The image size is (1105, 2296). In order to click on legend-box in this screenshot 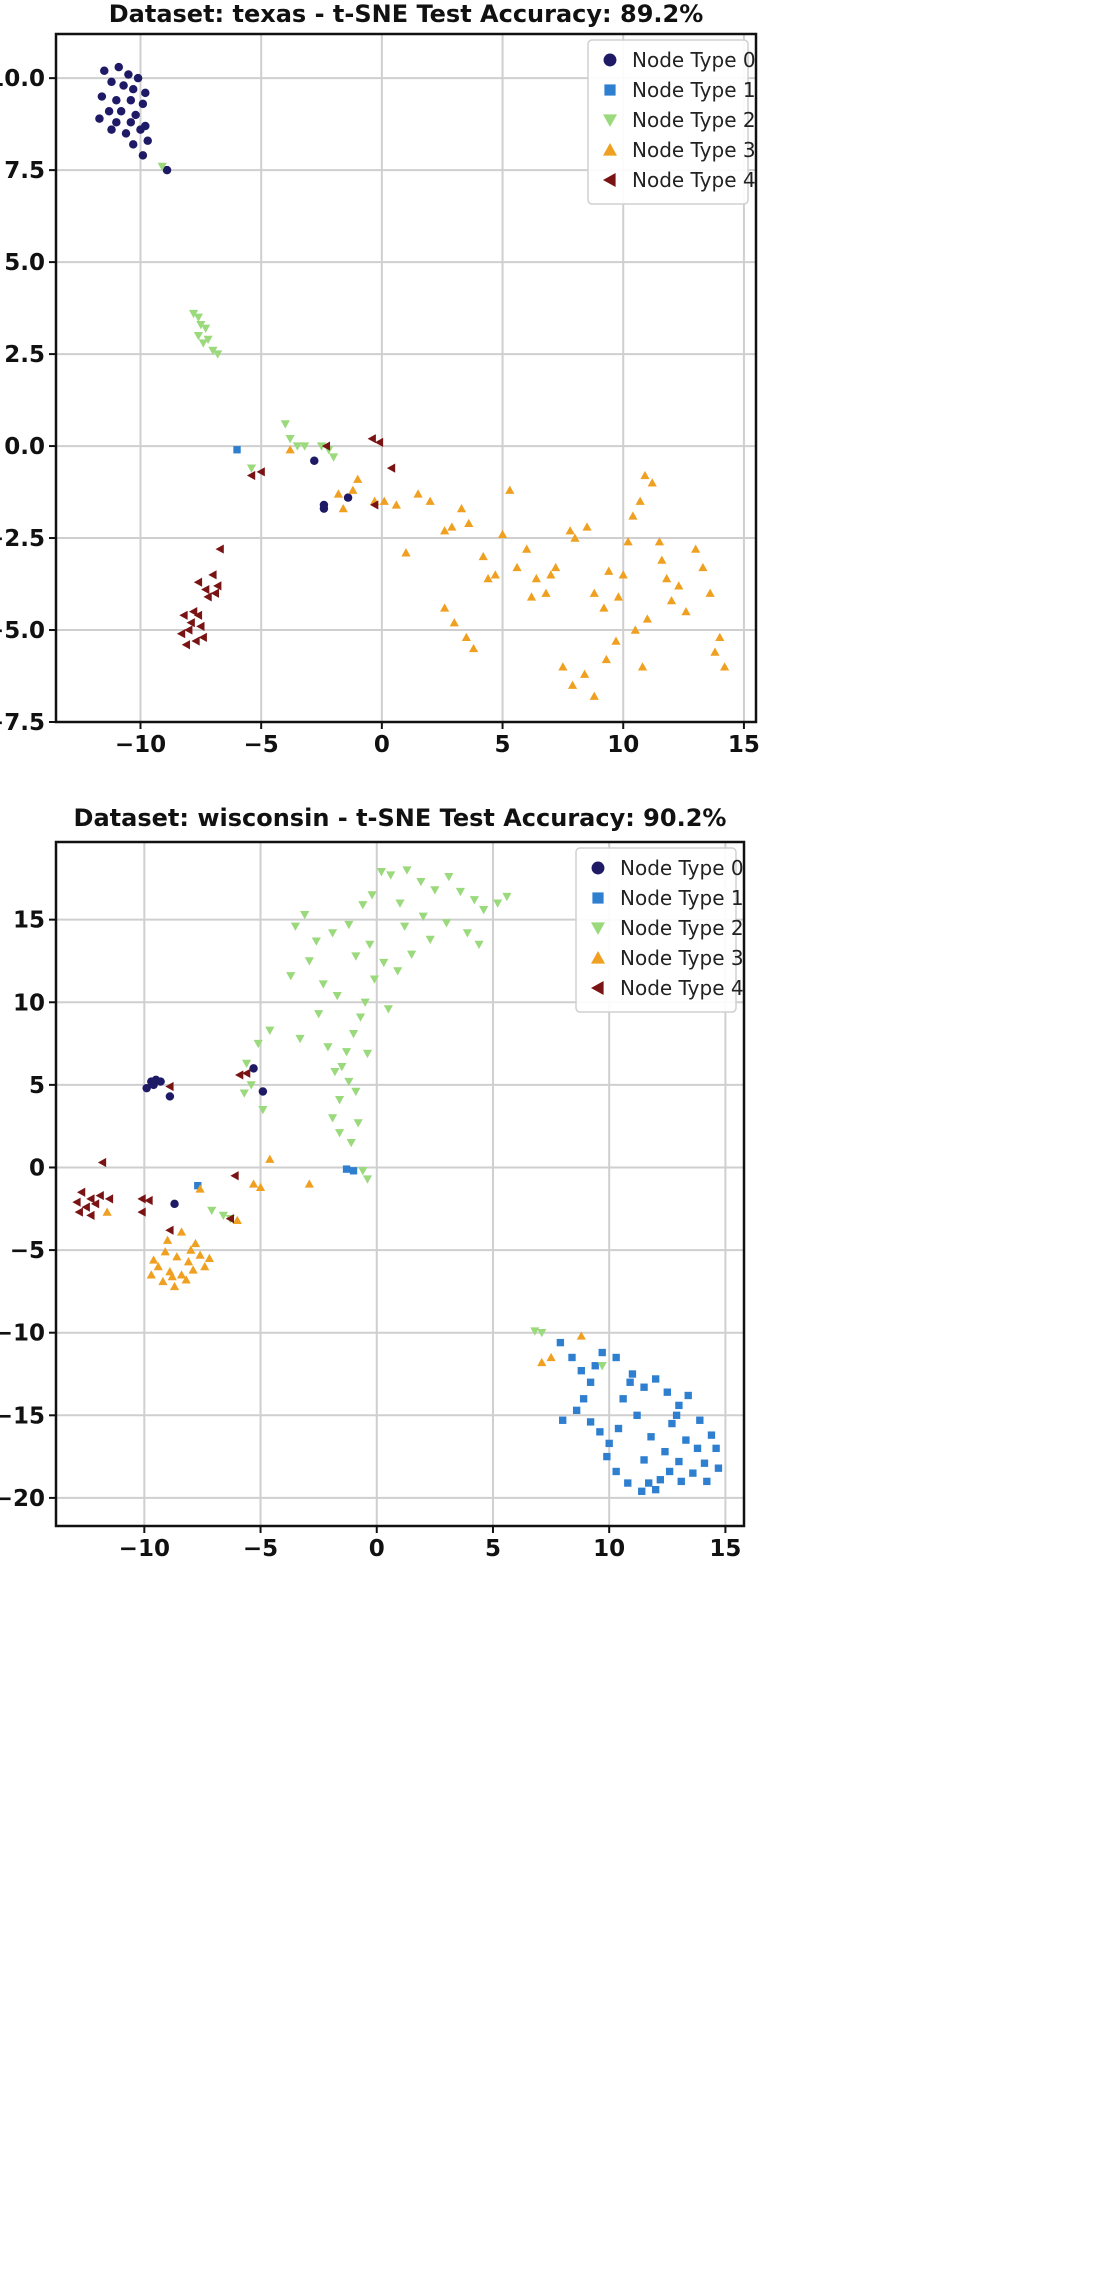, I will do `click(668, 122)`.